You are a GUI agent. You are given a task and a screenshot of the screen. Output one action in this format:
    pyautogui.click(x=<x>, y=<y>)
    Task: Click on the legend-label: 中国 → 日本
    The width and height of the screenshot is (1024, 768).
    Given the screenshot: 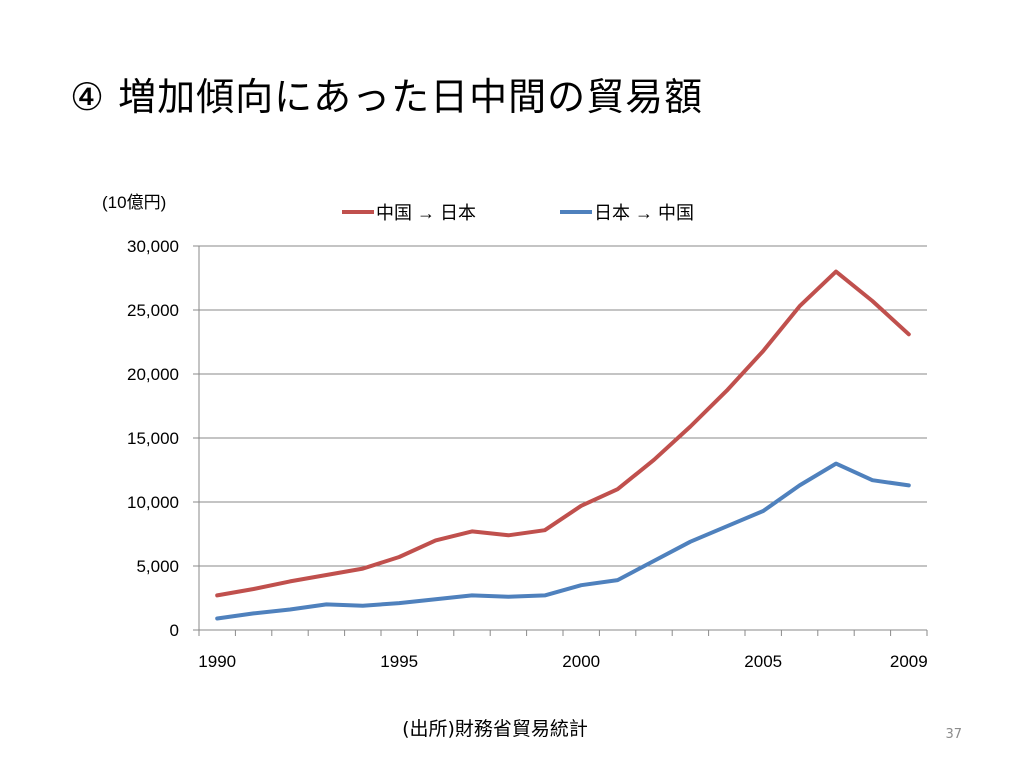 What is the action you would take?
    pyautogui.click(x=426, y=213)
    